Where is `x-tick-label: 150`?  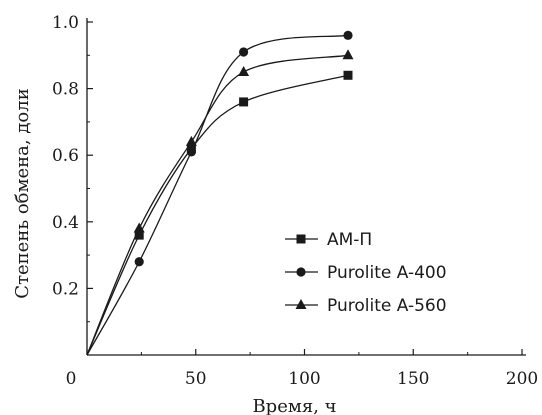 x-tick-label: 150 is located at coordinates (413, 379).